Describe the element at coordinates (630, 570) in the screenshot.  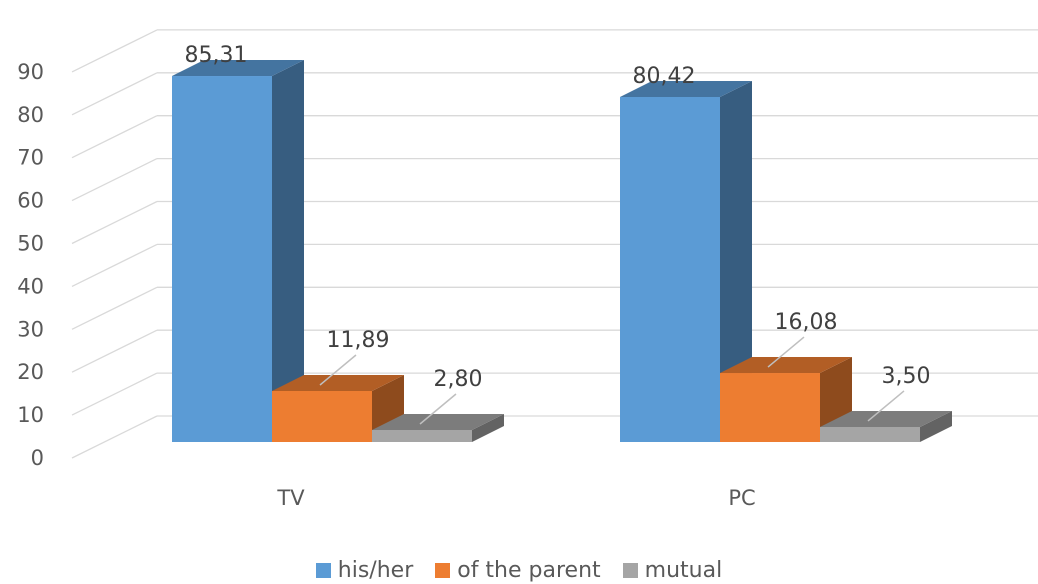
I see `legend-swatch-mutual` at that location.